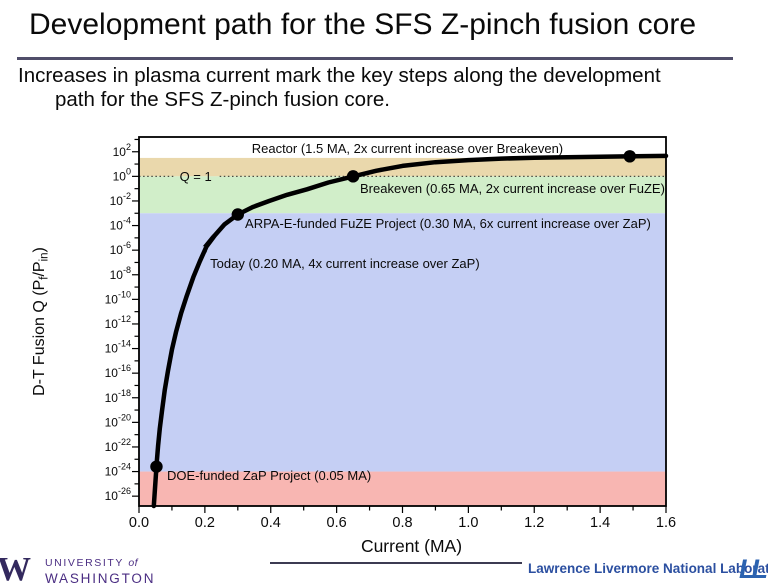 The height and width of the screenshot is (588, 768). I want to click on milestone-reactor-dot, so click(629, 156).